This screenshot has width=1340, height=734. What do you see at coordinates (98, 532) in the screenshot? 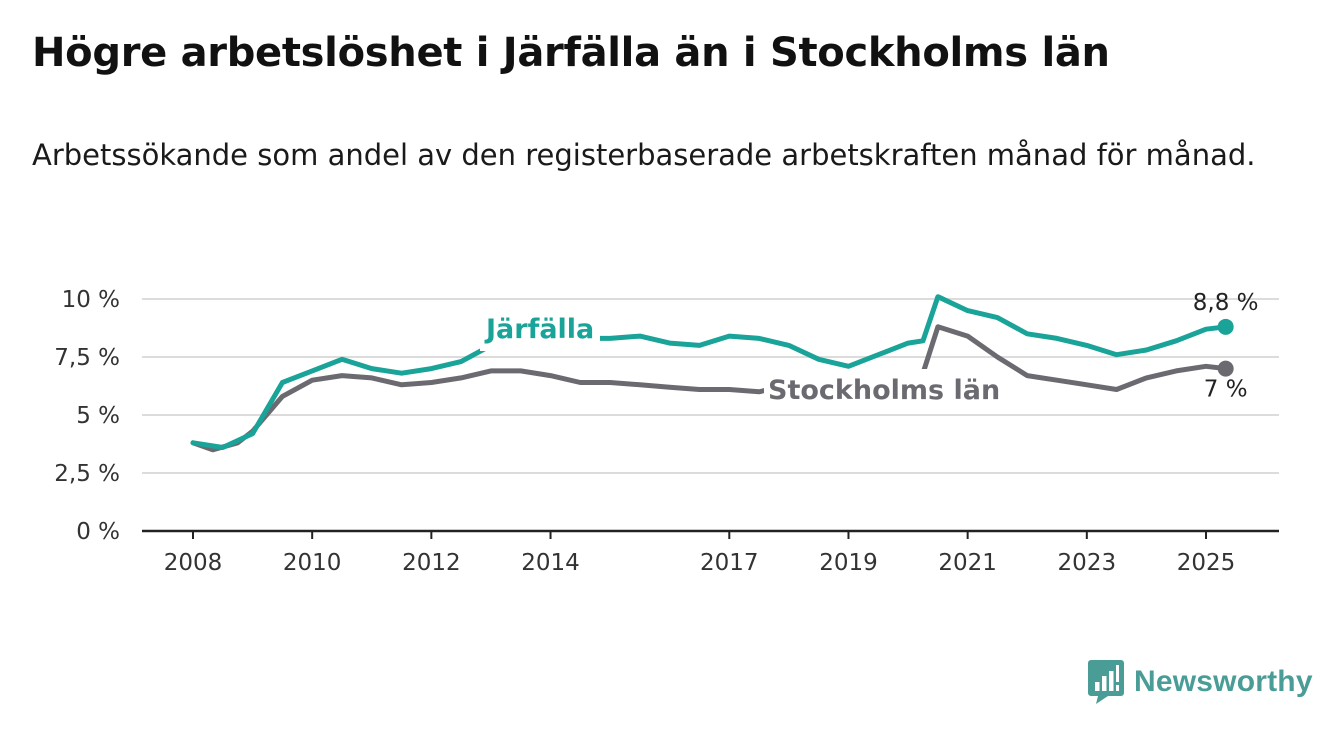
I see `y-tick-label: 0 %` at bounding box center [98, 532].